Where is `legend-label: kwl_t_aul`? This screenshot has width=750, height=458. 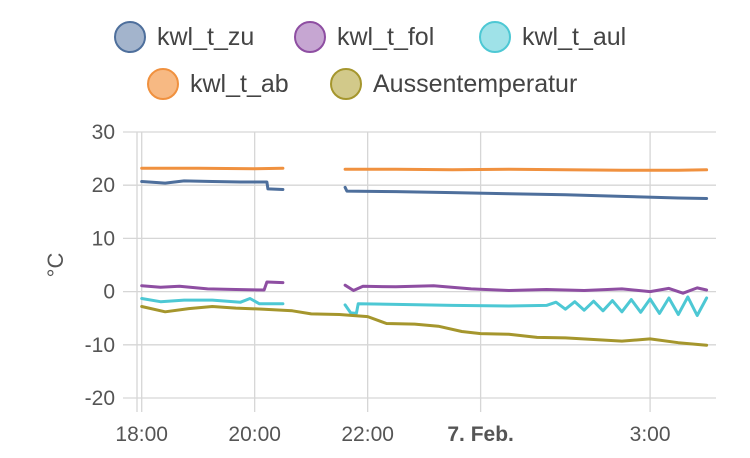 legend-label: kwl_t_aul is located at coordinates (574, 37).